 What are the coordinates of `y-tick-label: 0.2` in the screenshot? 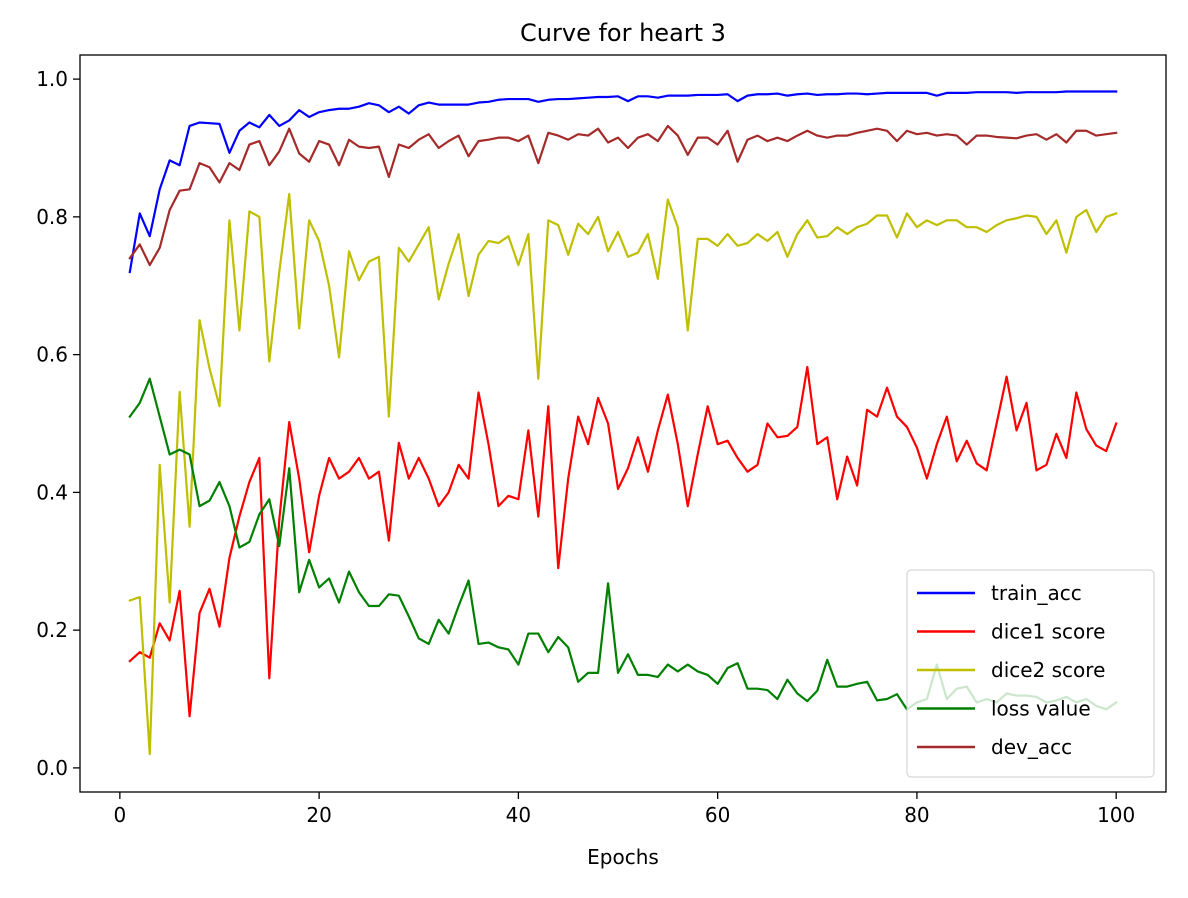 It's located at (52, 630).